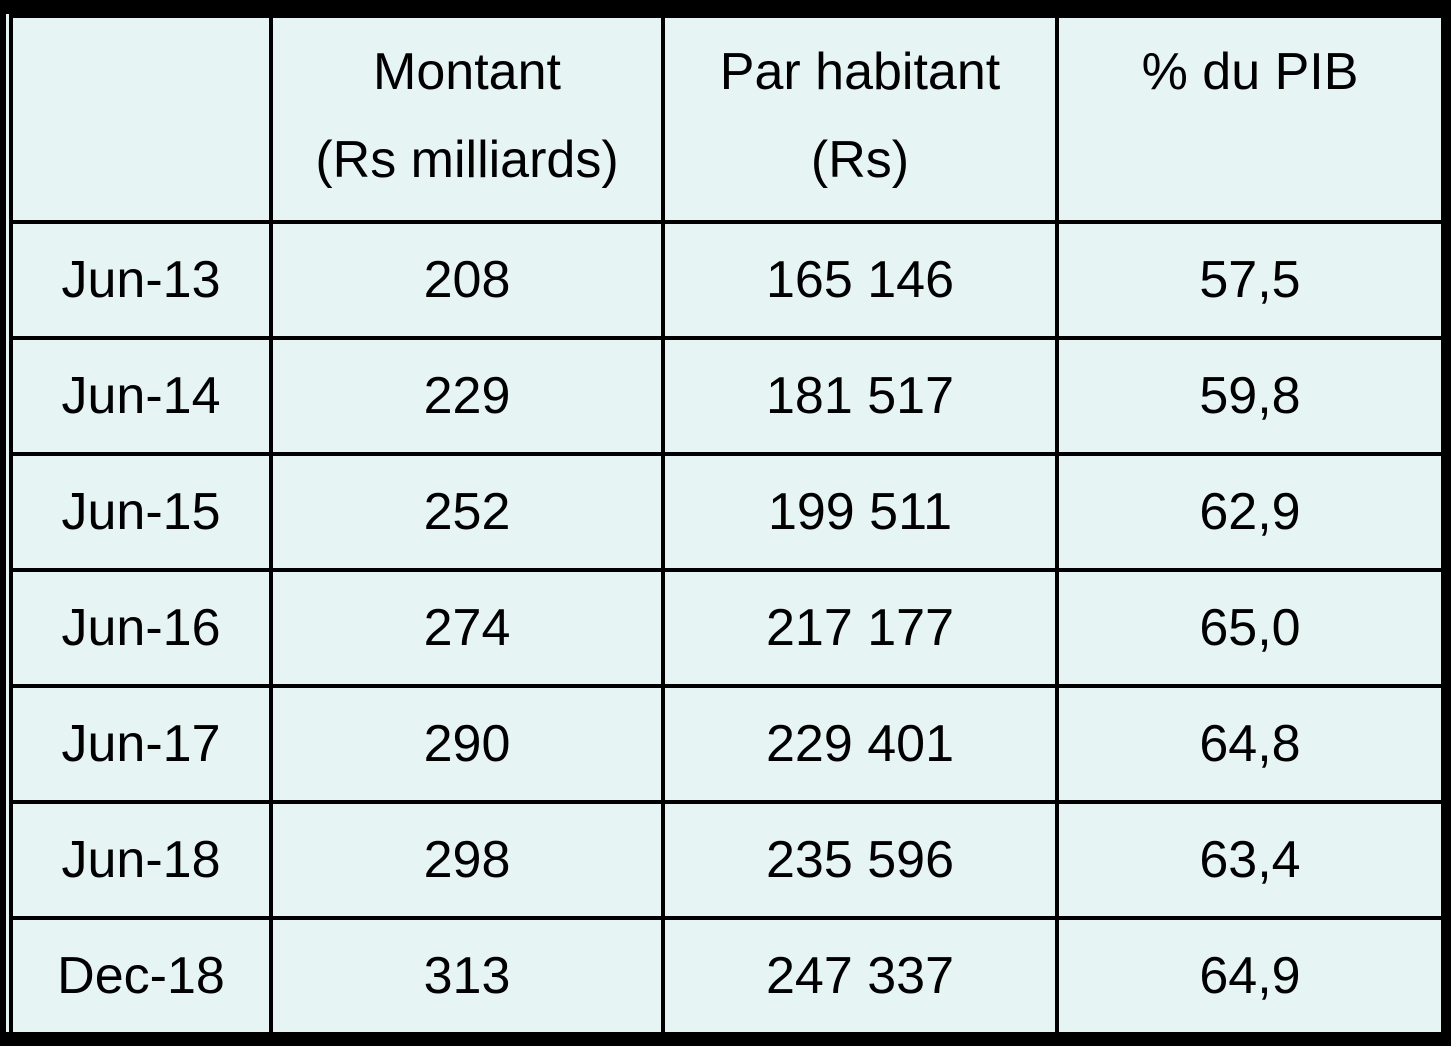 The width and height of the screenshot is (1451, 1046). What do you see at coordinates (1250, 72) in the screenshot?
I see `header-pct-pib-line1: % du PIB` at bounding box center [1250, 72].